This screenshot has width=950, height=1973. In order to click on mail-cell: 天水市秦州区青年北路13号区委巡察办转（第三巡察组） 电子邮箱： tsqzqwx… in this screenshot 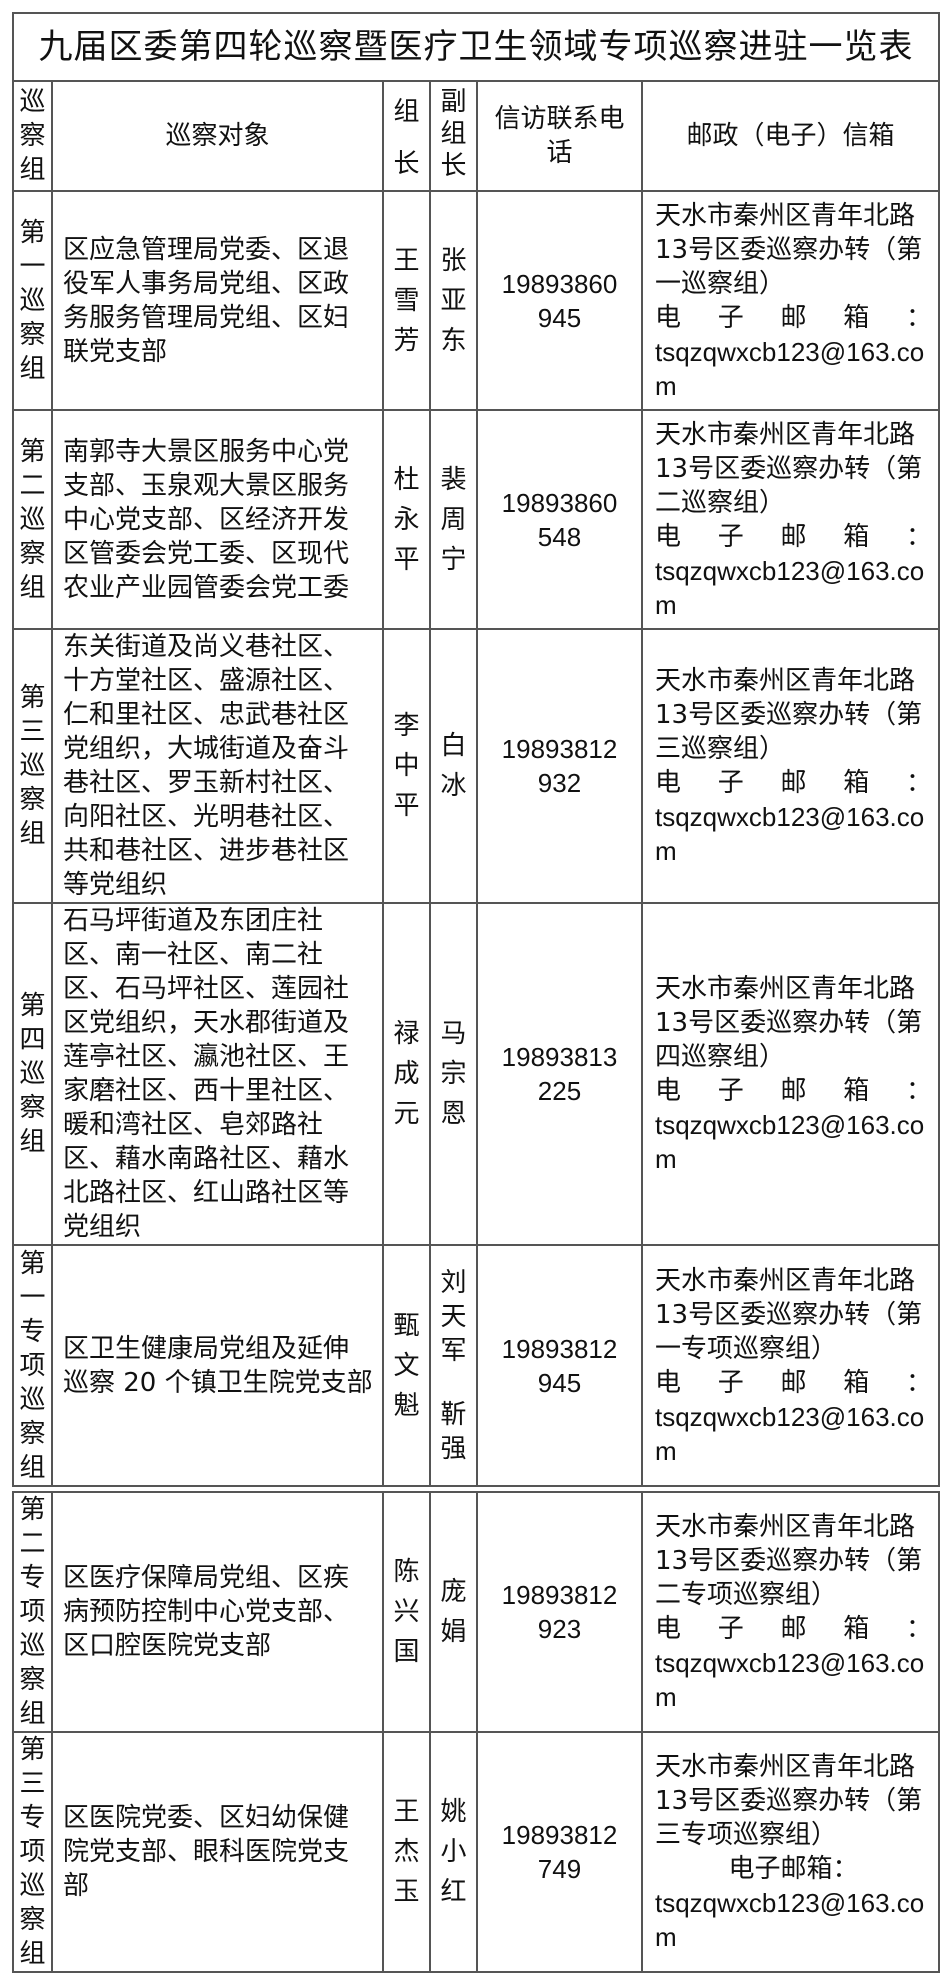, I will do `click(790, 766)`.